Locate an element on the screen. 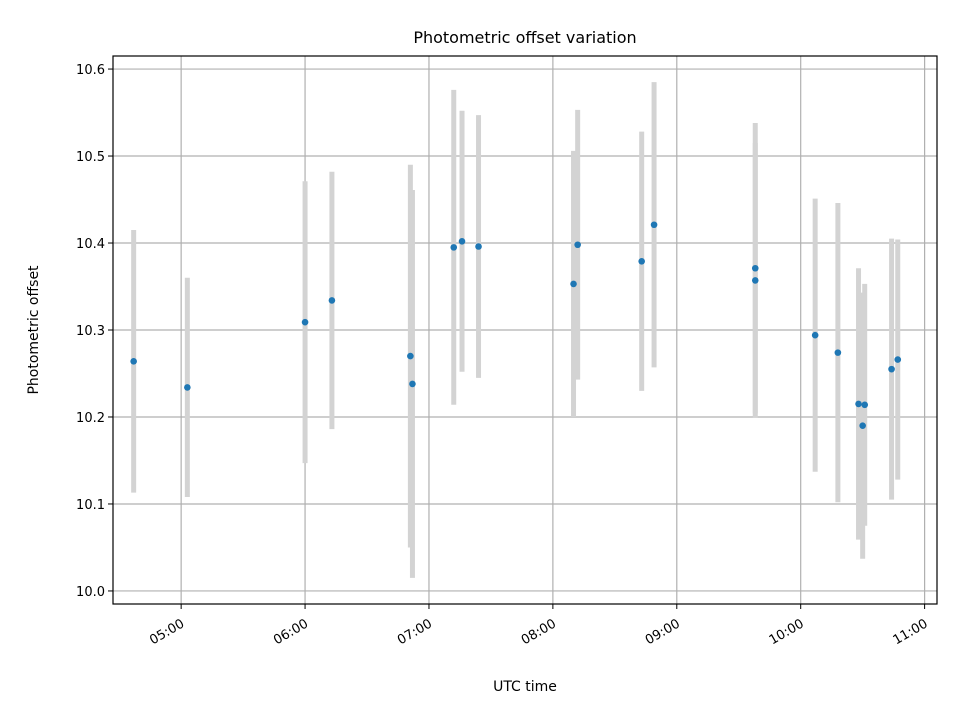  y-tick-label: 10.5 is located at coordinates (90, 157).